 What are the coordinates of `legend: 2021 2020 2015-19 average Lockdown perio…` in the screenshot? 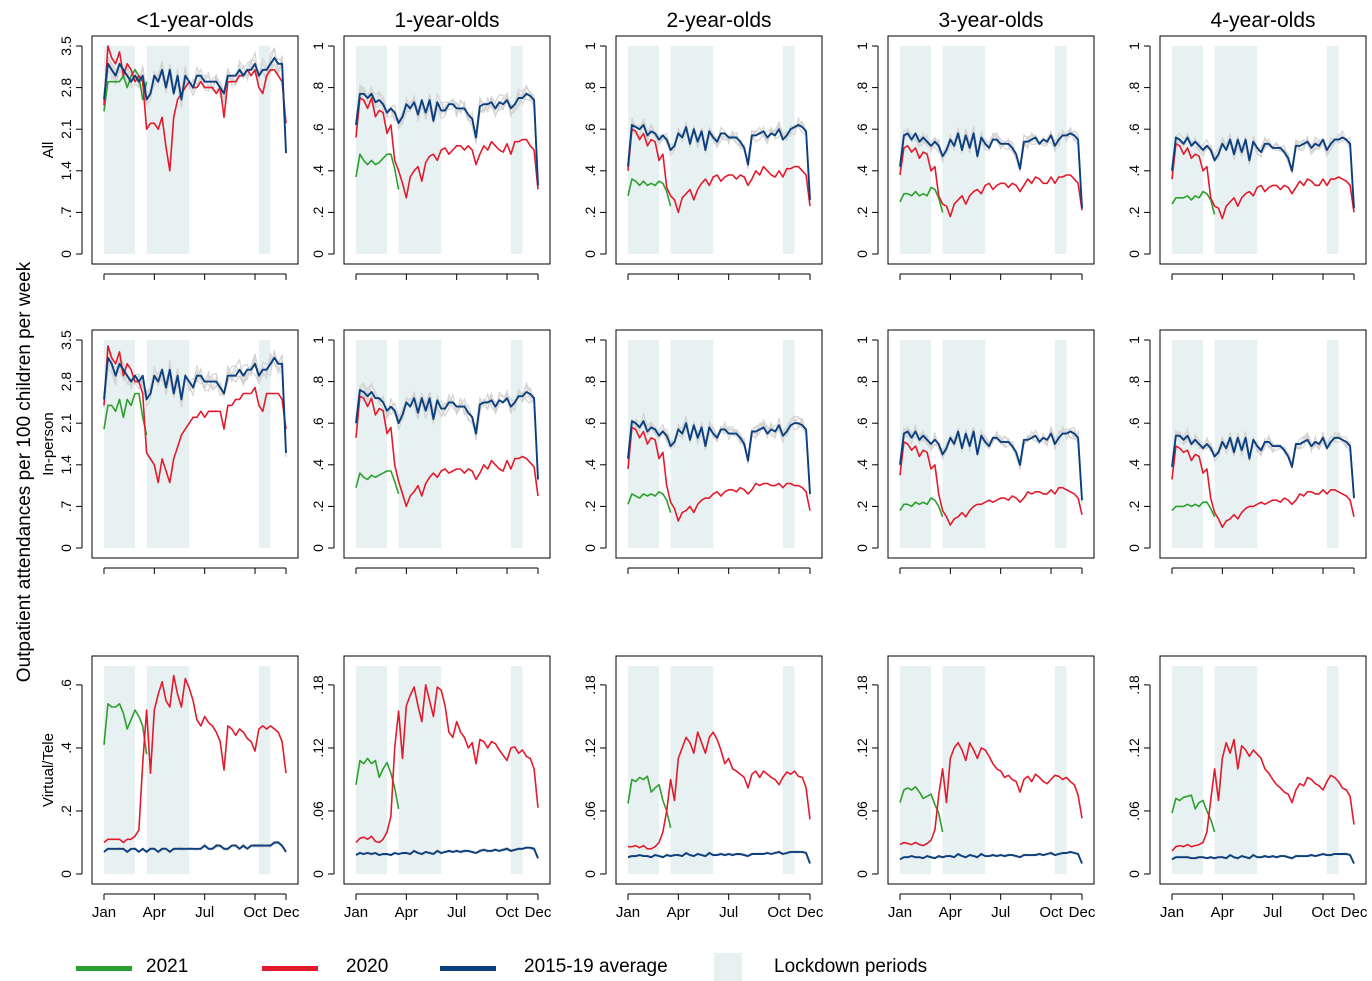 It's located at (686, 965).